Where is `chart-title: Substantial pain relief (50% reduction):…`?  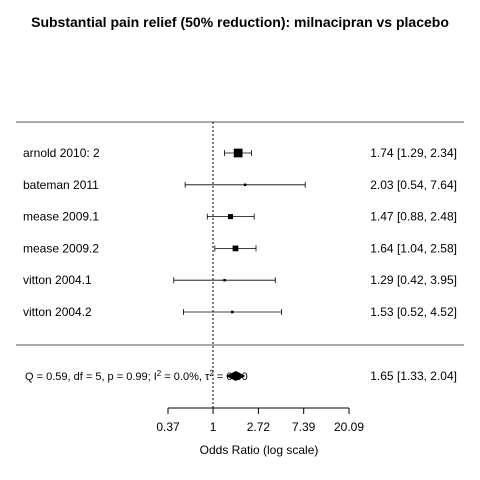 chart-title: Substantial pain relief (50% reduction):… is located at coordinates (240, 22).